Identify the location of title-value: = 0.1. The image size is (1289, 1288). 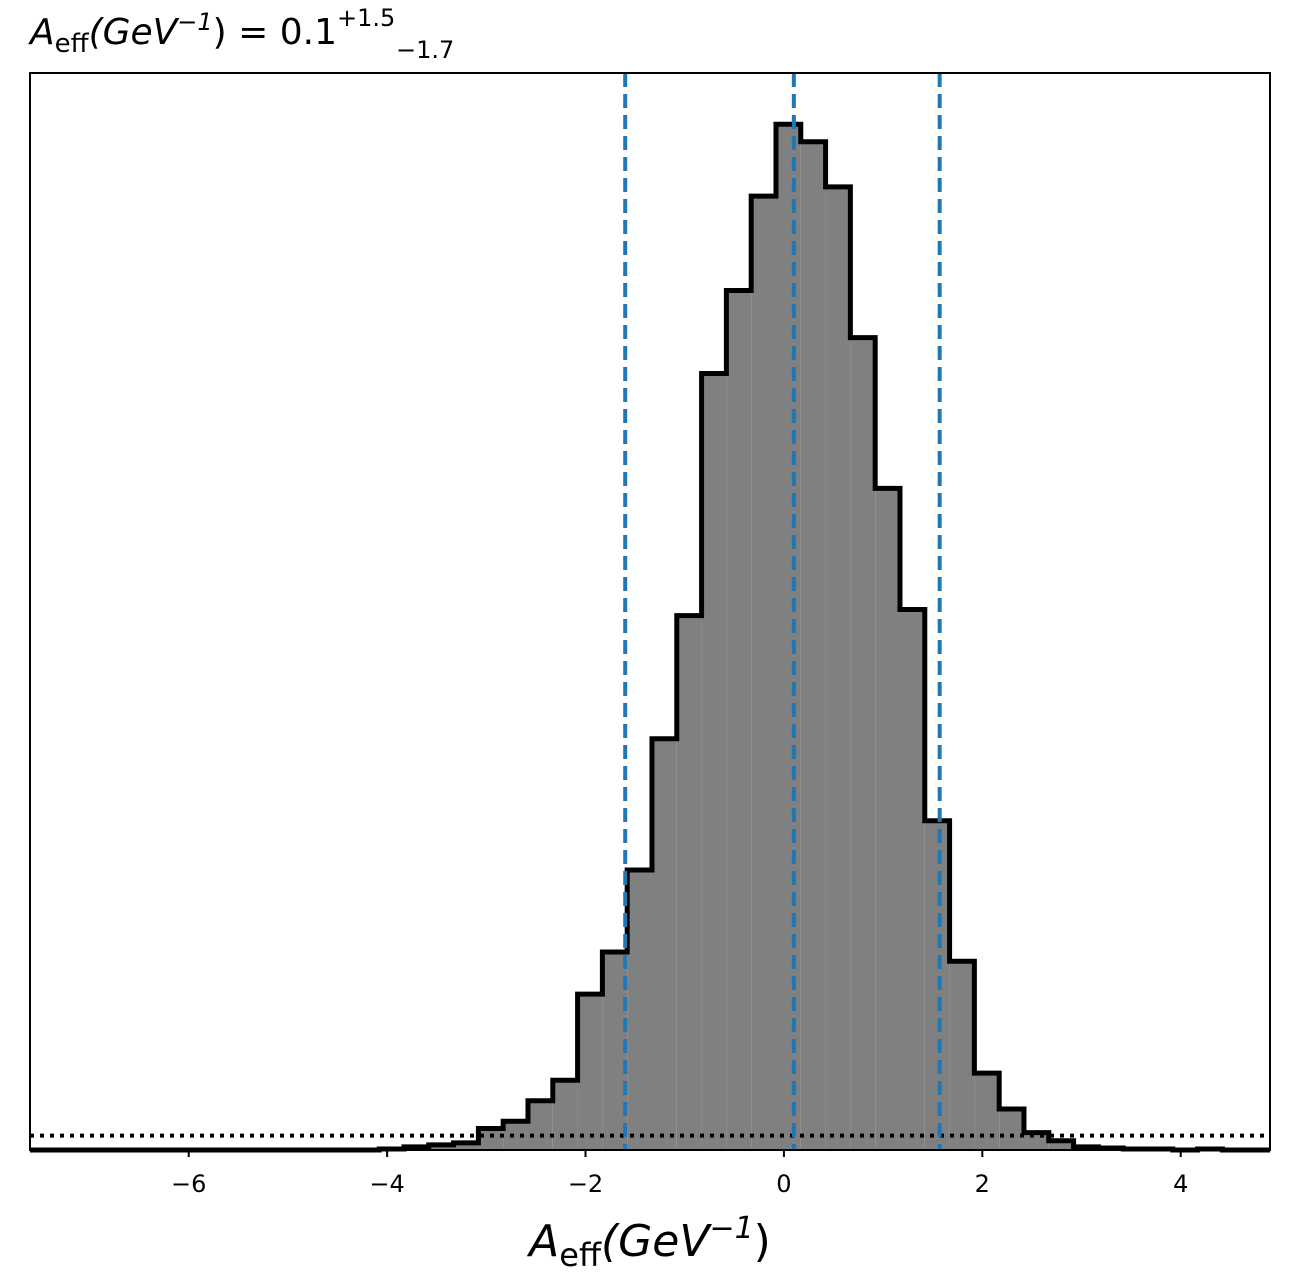
(282, 32).